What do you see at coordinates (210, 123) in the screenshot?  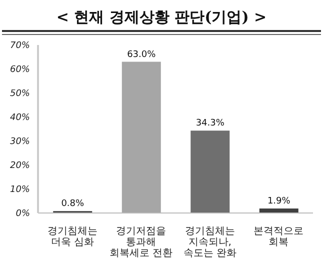 I see `data-label: 34.3%` at bounding box center [210, 123].